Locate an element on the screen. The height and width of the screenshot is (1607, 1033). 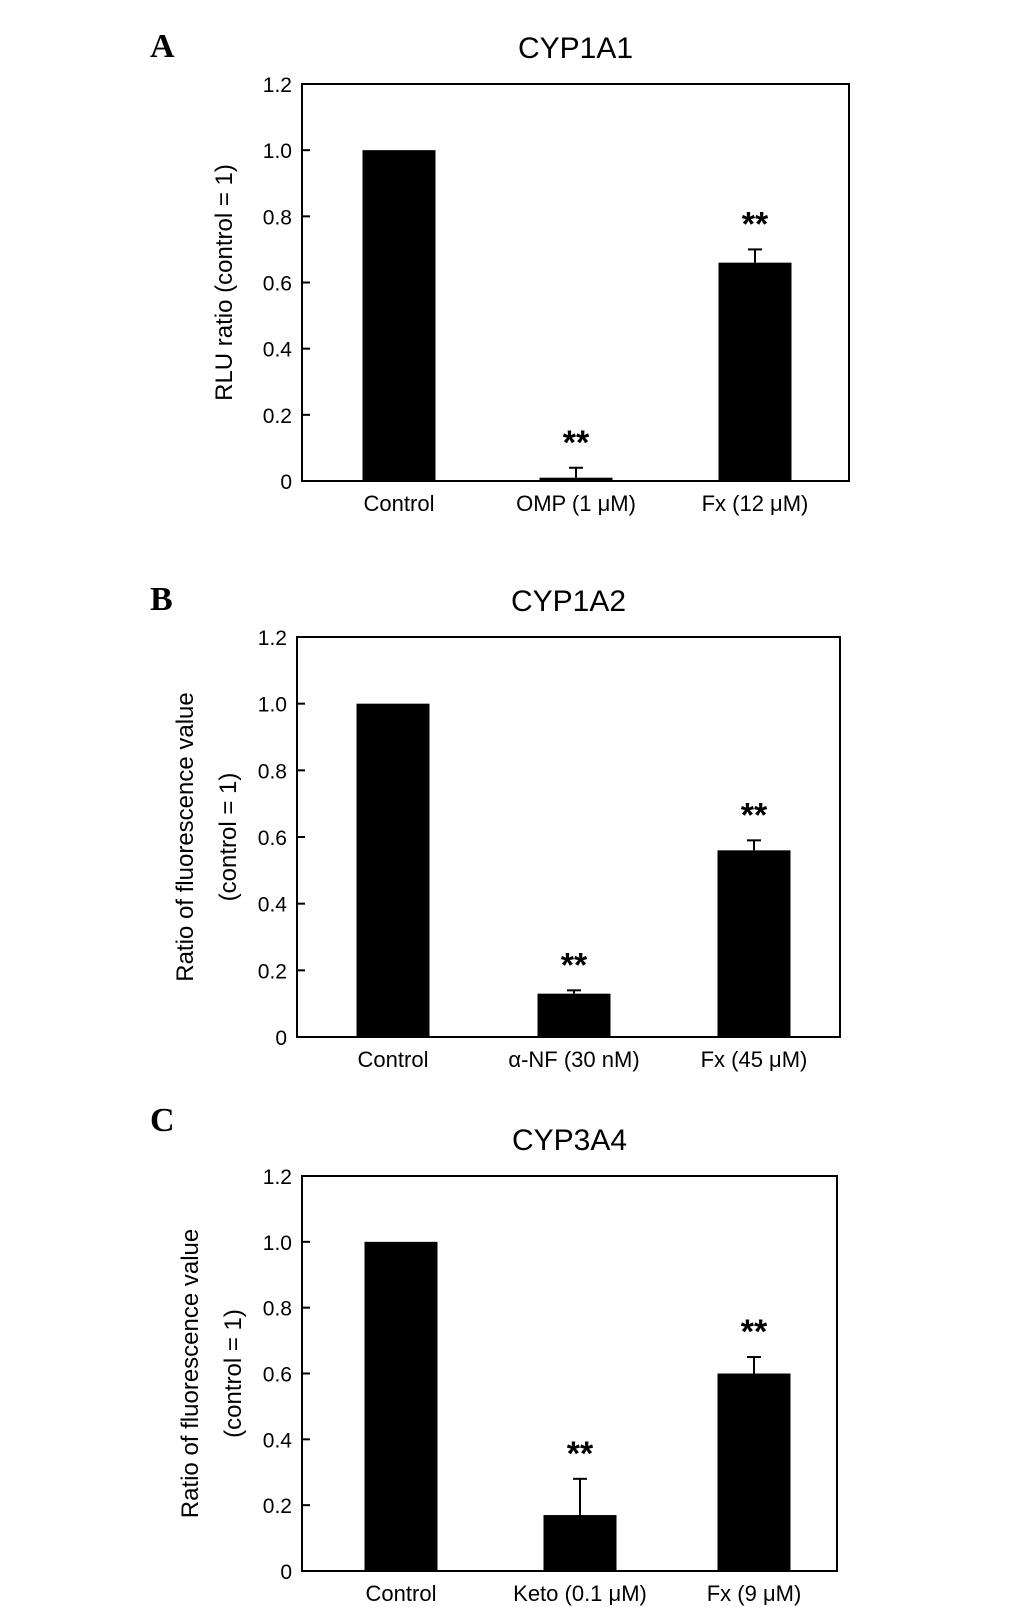
x-category-label: α-NF (30 nM) is located at coordinates (573, 1059).